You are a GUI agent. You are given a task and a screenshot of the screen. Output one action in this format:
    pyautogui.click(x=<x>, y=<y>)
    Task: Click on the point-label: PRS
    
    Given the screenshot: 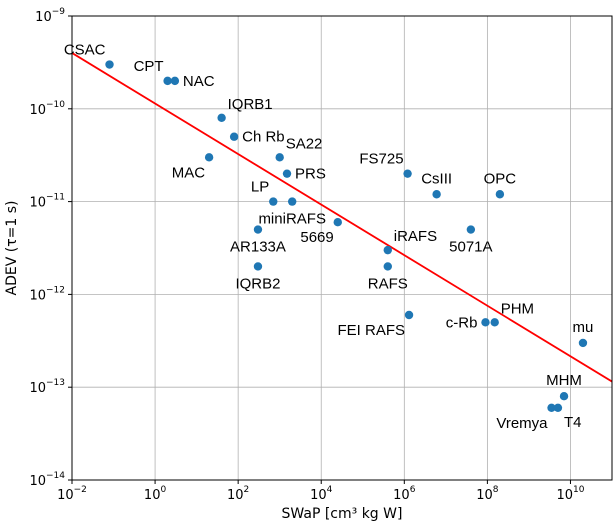 What is the action you would take?
    pyautogui.click(x=310, y=174)
    